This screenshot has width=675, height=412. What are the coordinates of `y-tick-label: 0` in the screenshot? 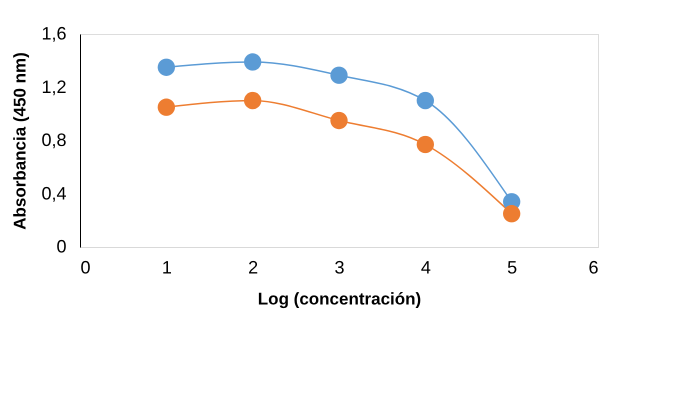 It's located at (61, 246).